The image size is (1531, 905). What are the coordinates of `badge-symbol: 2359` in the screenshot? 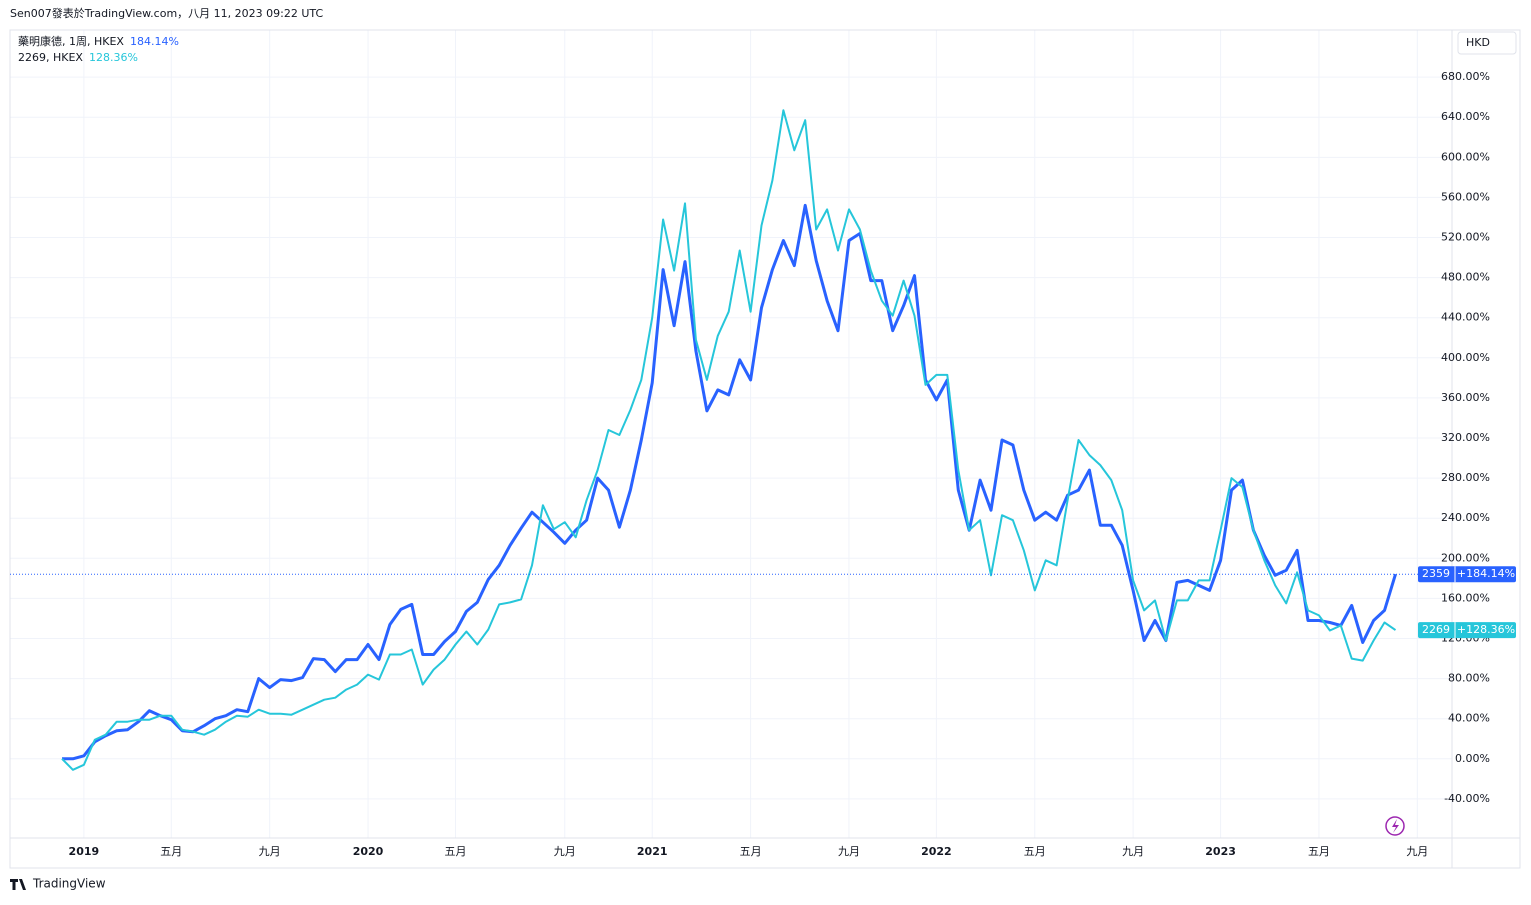 It's located at (1436, 573).